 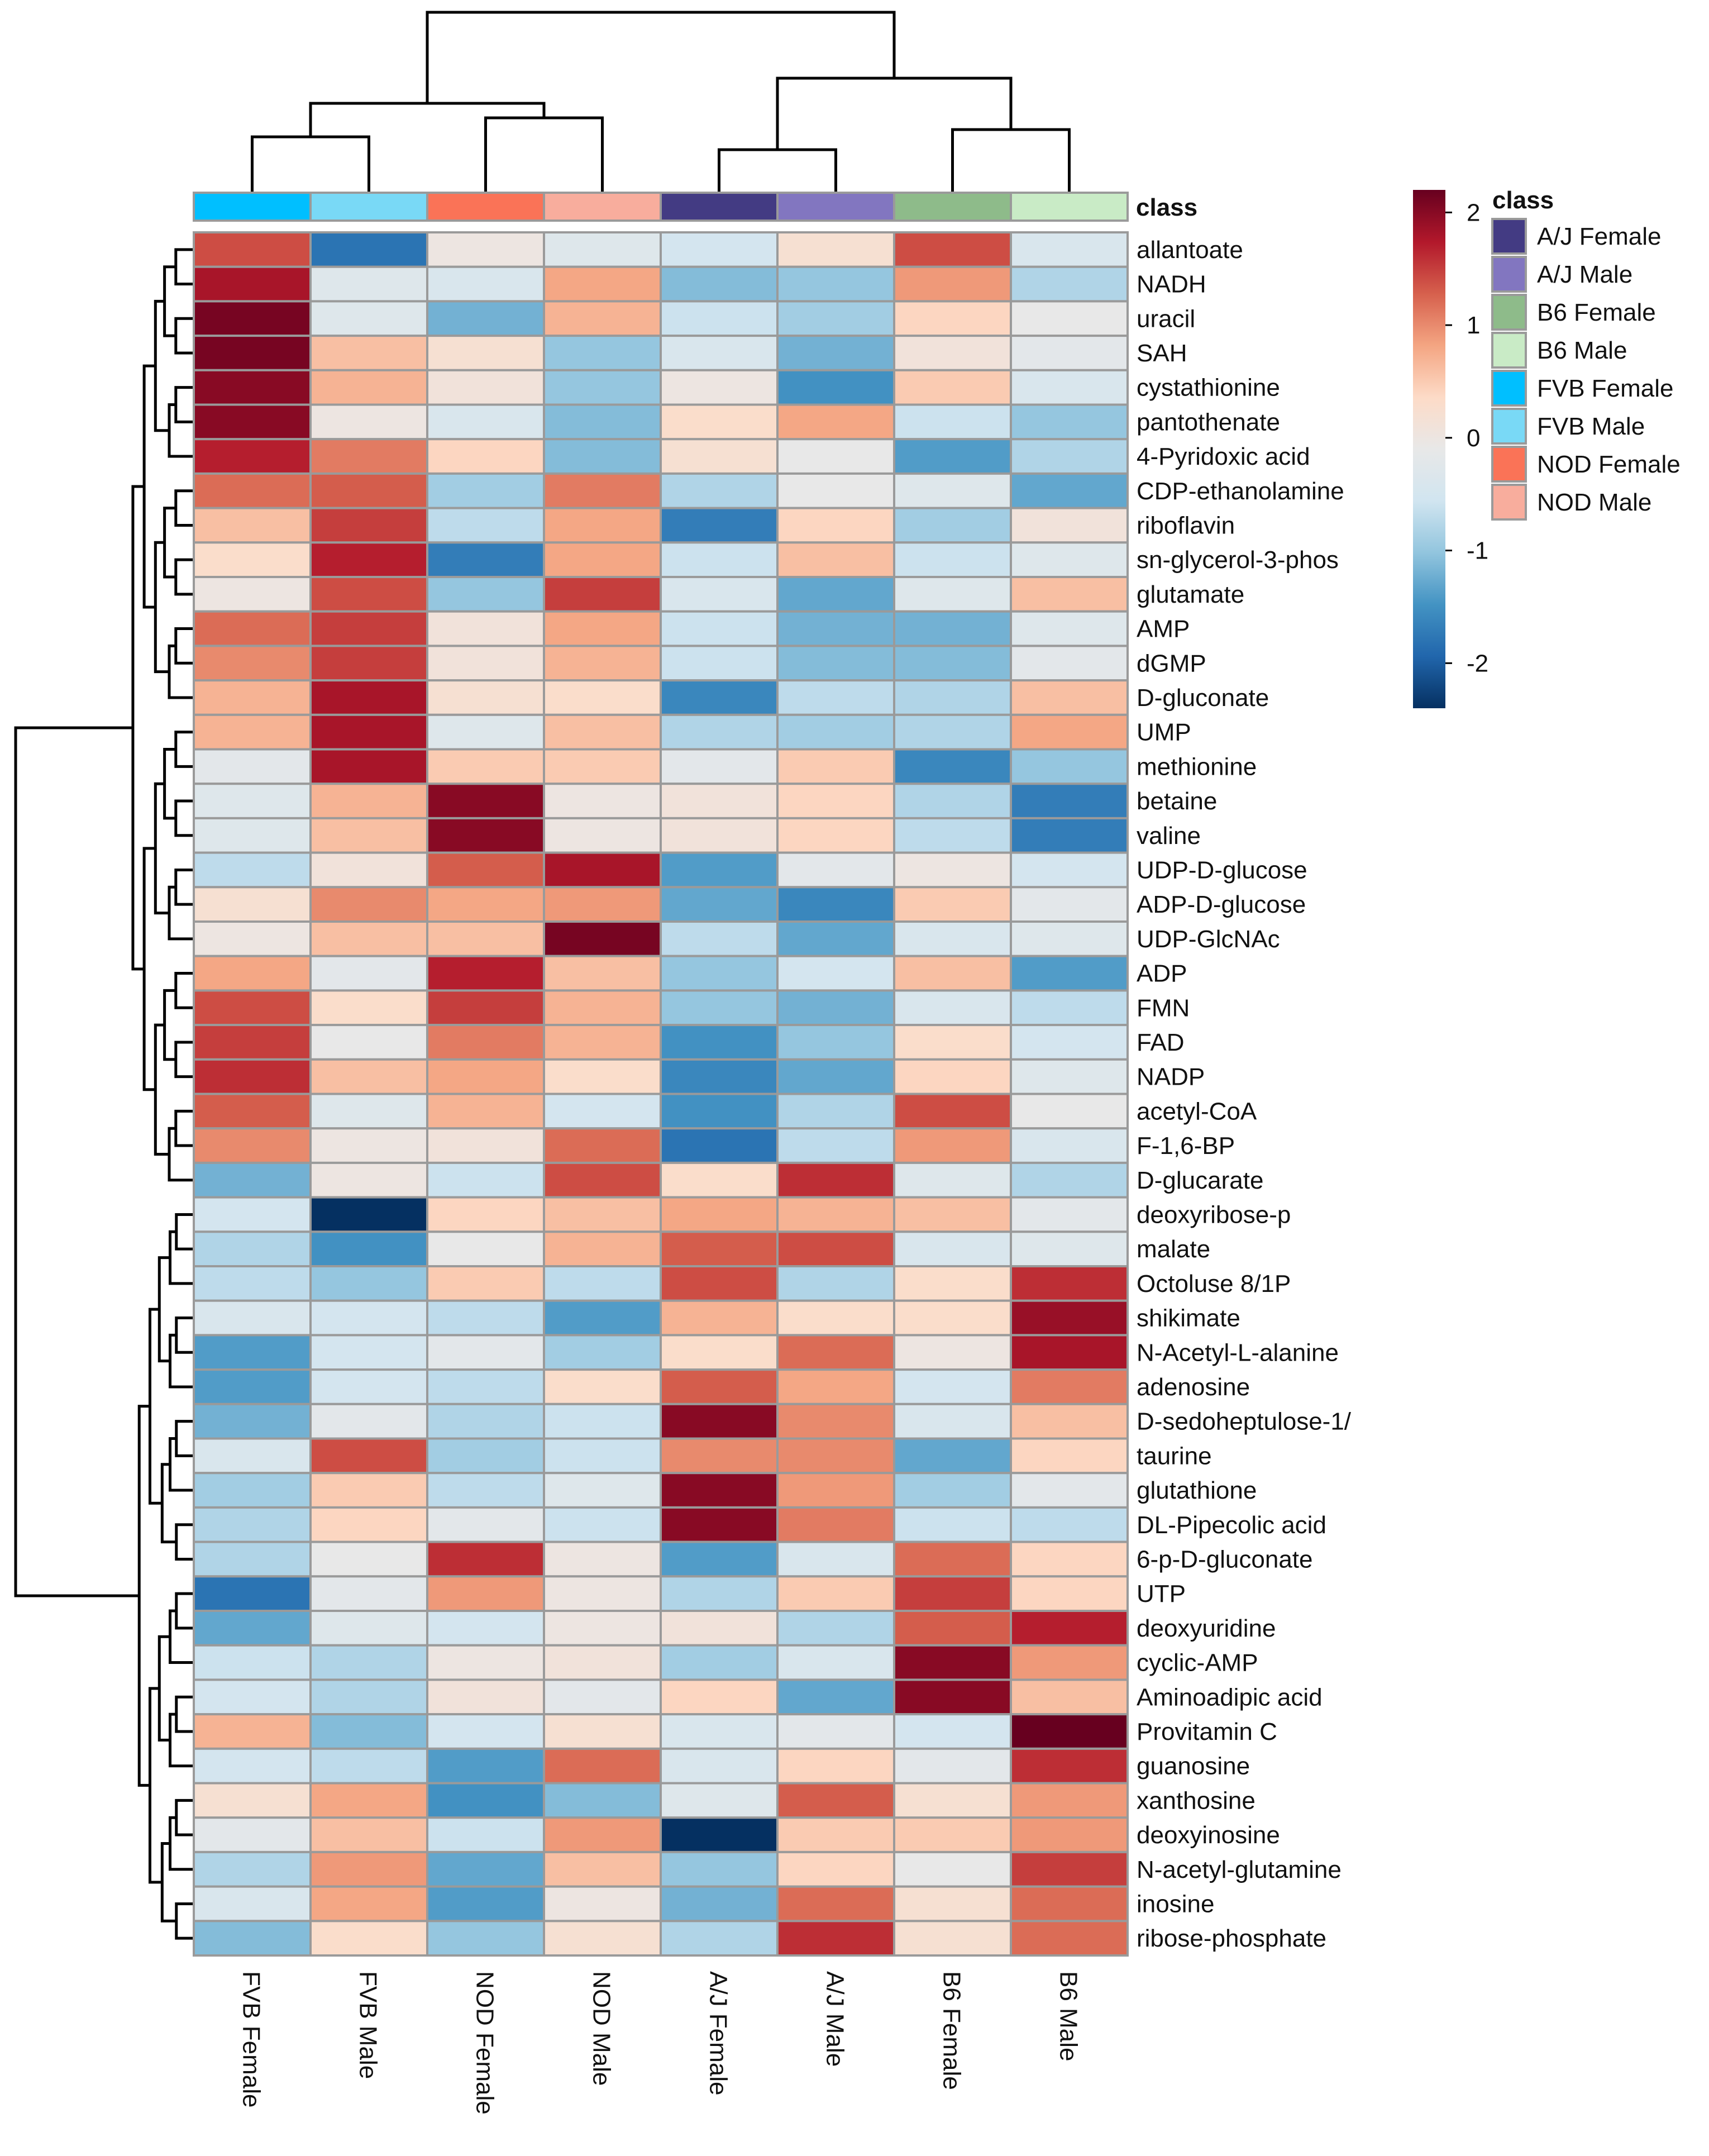 I want to click on class-bar-label: class, so click(x=1166, y=207).